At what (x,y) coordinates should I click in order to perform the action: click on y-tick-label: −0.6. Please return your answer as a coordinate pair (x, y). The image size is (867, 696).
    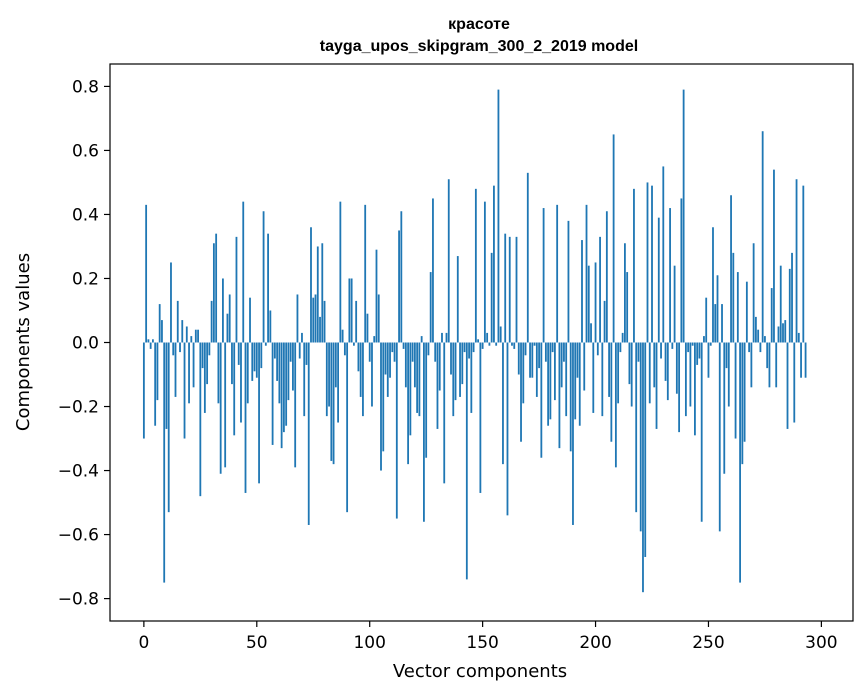
    Looking at the image, I should click on (78, 536).